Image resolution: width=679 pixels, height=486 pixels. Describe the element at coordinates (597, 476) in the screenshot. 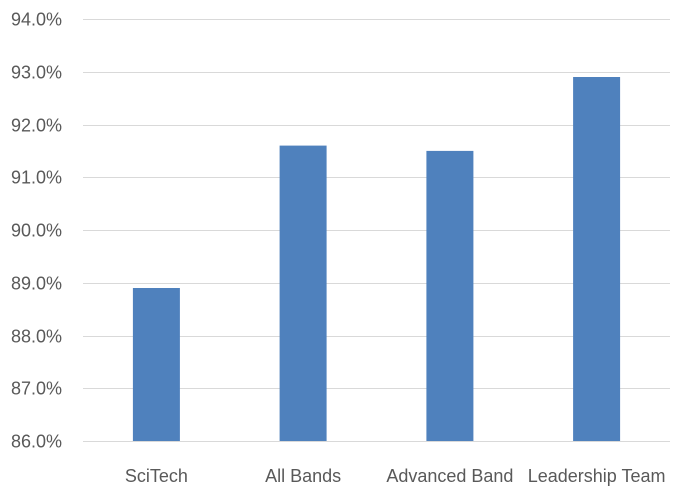

I see `x-category-label: Leadership Team` at that location.